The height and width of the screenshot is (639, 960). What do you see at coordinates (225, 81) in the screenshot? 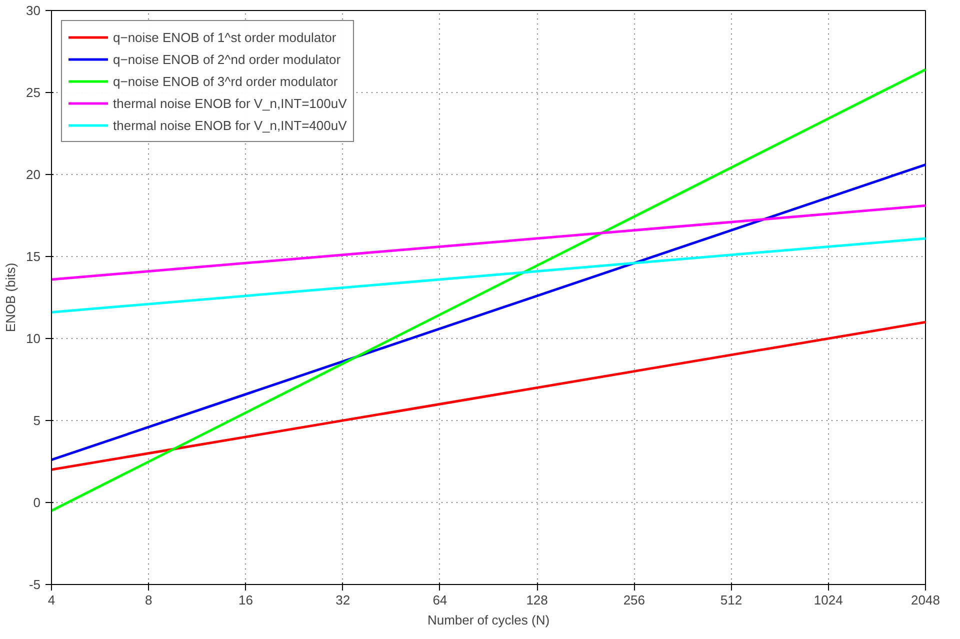
I see `legend-label: q−noise ENOB of 3^rd order modulator` at bounding box center [225, 81].